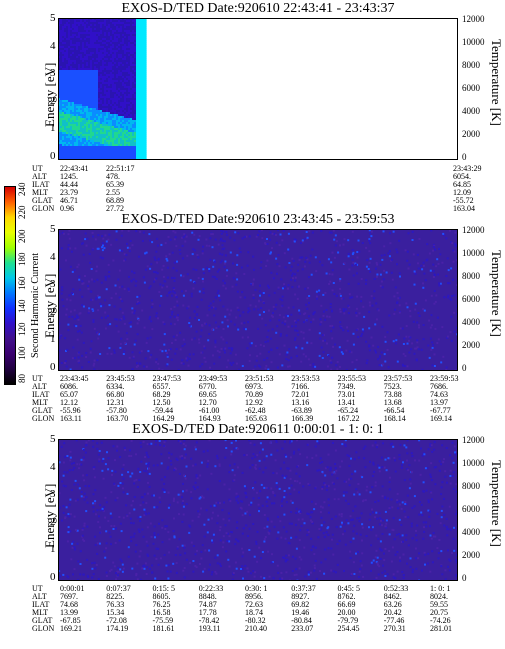 The height and width of the screenshot is (649, 505). What do you see at coordinates (118, 588) in the screenshot?
I see `table-cell: 0:07:37` at bounding box center [118, 588].